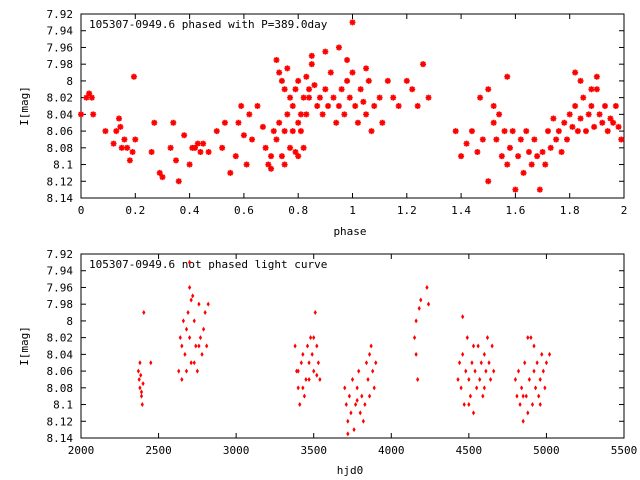 The height and width of the screenshot is (480, 640). What do you see at coordinates (63, 165) in the screenshot?
I see `phased-y-tick-label: 8.1` at bounding box center [63, 165].